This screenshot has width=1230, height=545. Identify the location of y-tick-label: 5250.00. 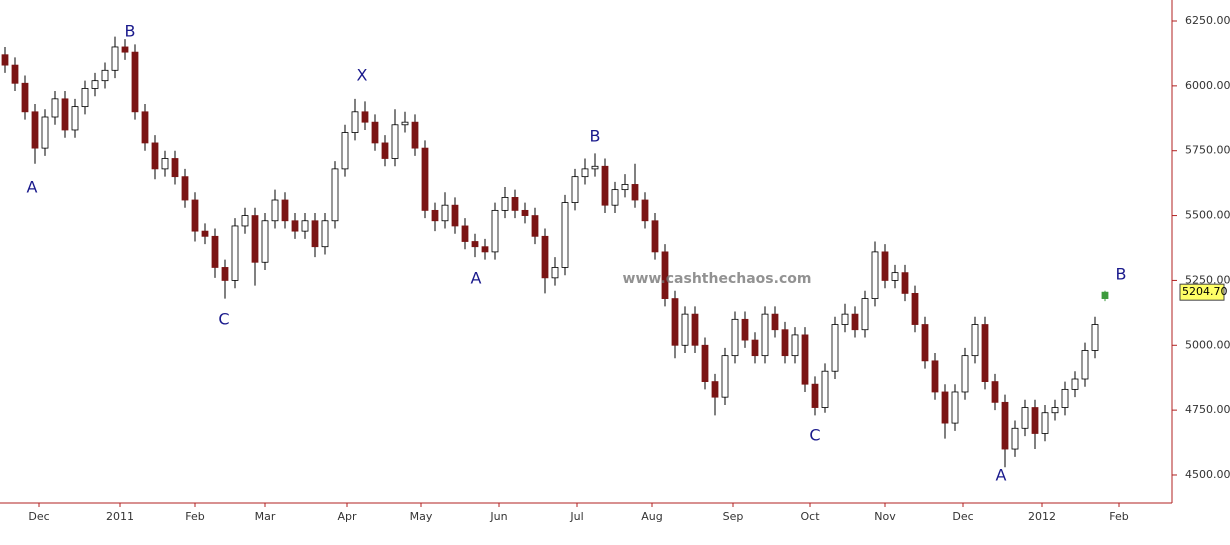
(1207, 279).